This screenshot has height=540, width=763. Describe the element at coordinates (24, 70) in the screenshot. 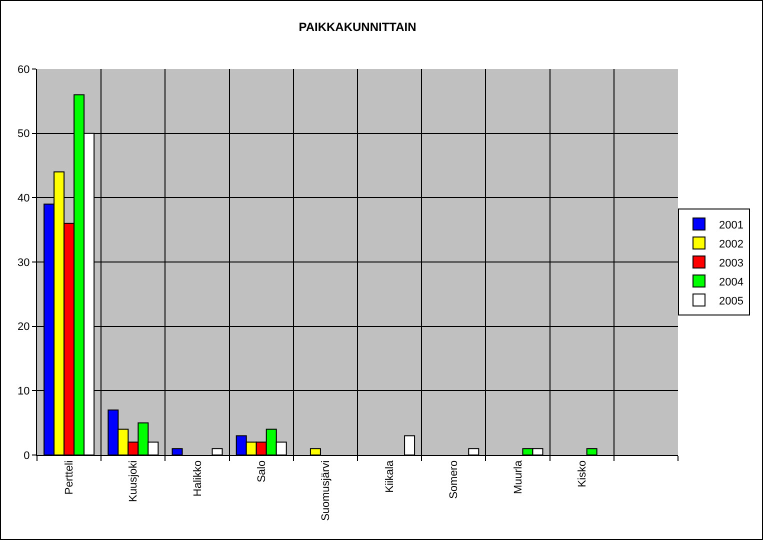

I see `y-tick-label: 60` at that location.